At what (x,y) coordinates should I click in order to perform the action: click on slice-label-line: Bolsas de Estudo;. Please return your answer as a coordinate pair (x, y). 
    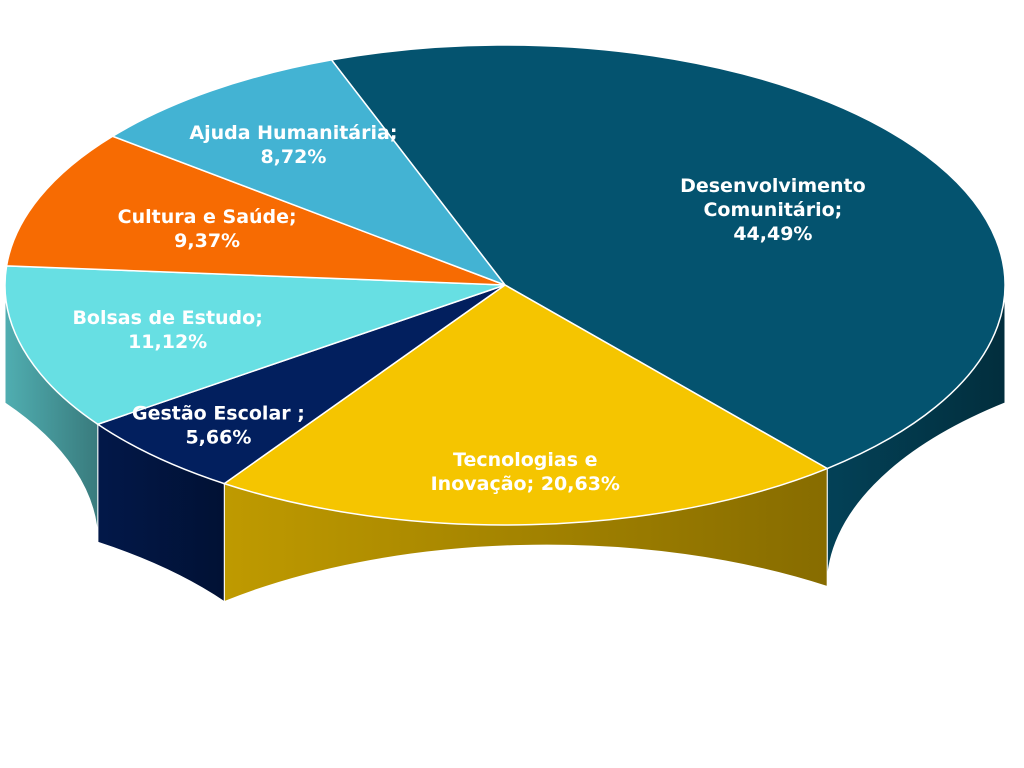
    Looking at the image, I should click on (167, 318).